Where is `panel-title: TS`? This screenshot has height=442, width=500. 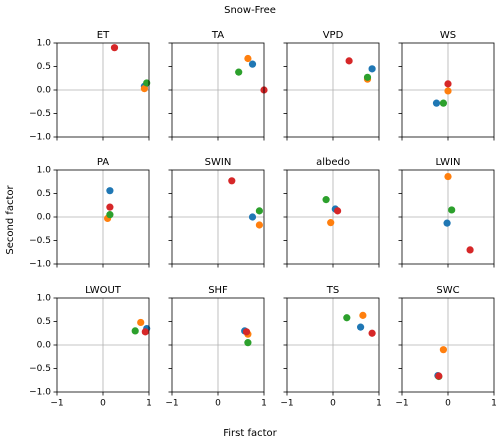
panel-title: TS is located at coordinates (332, 290).